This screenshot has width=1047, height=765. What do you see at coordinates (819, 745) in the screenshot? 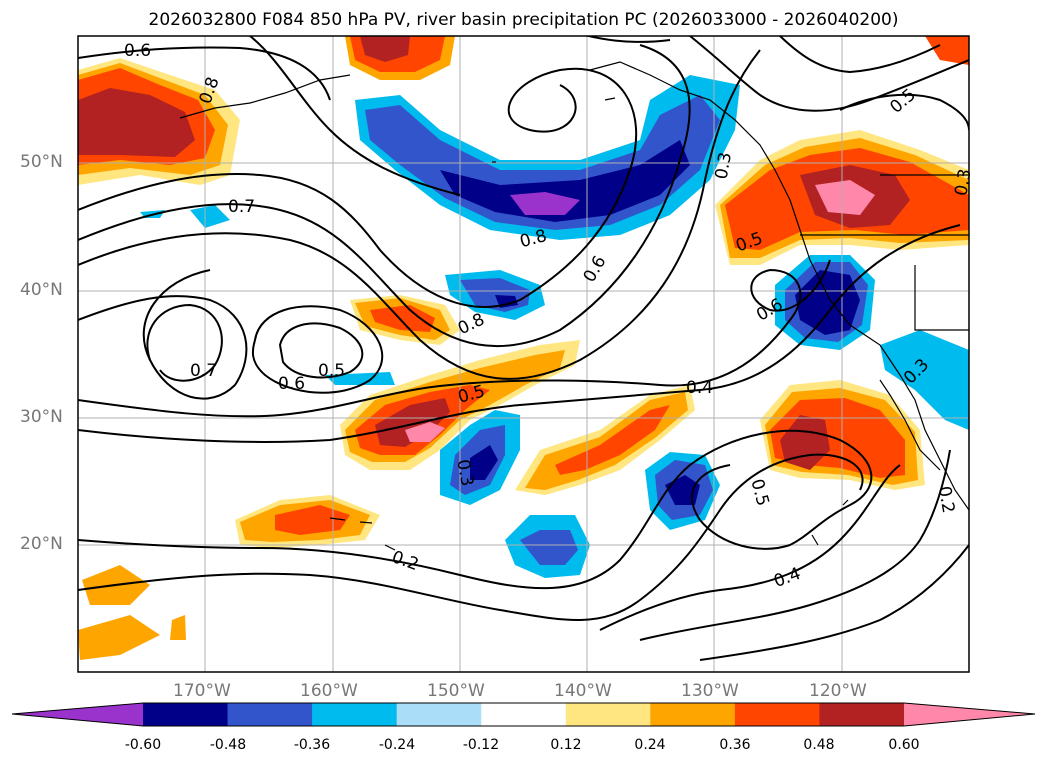
I see `colorbar-tick: 0.48` at bounding box center [819, 745].